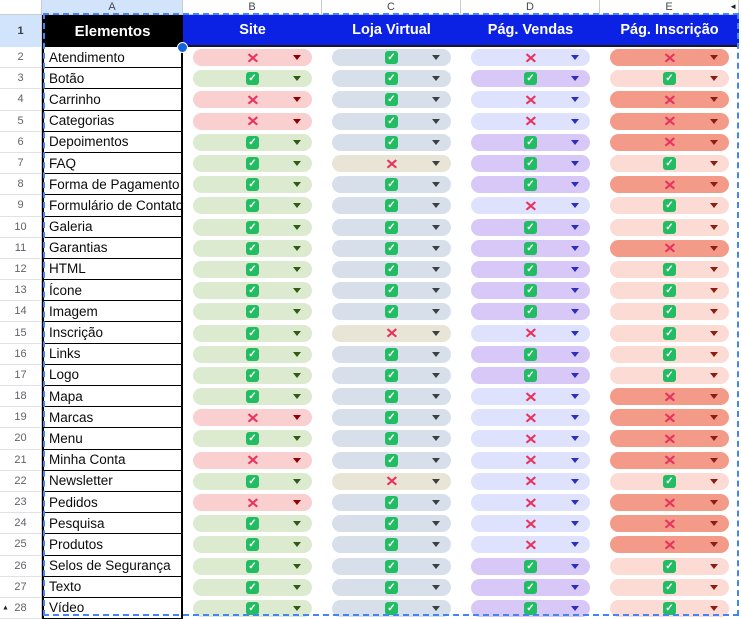  I want to click on element-name-cell: Pesquisa, so click(112, 524).